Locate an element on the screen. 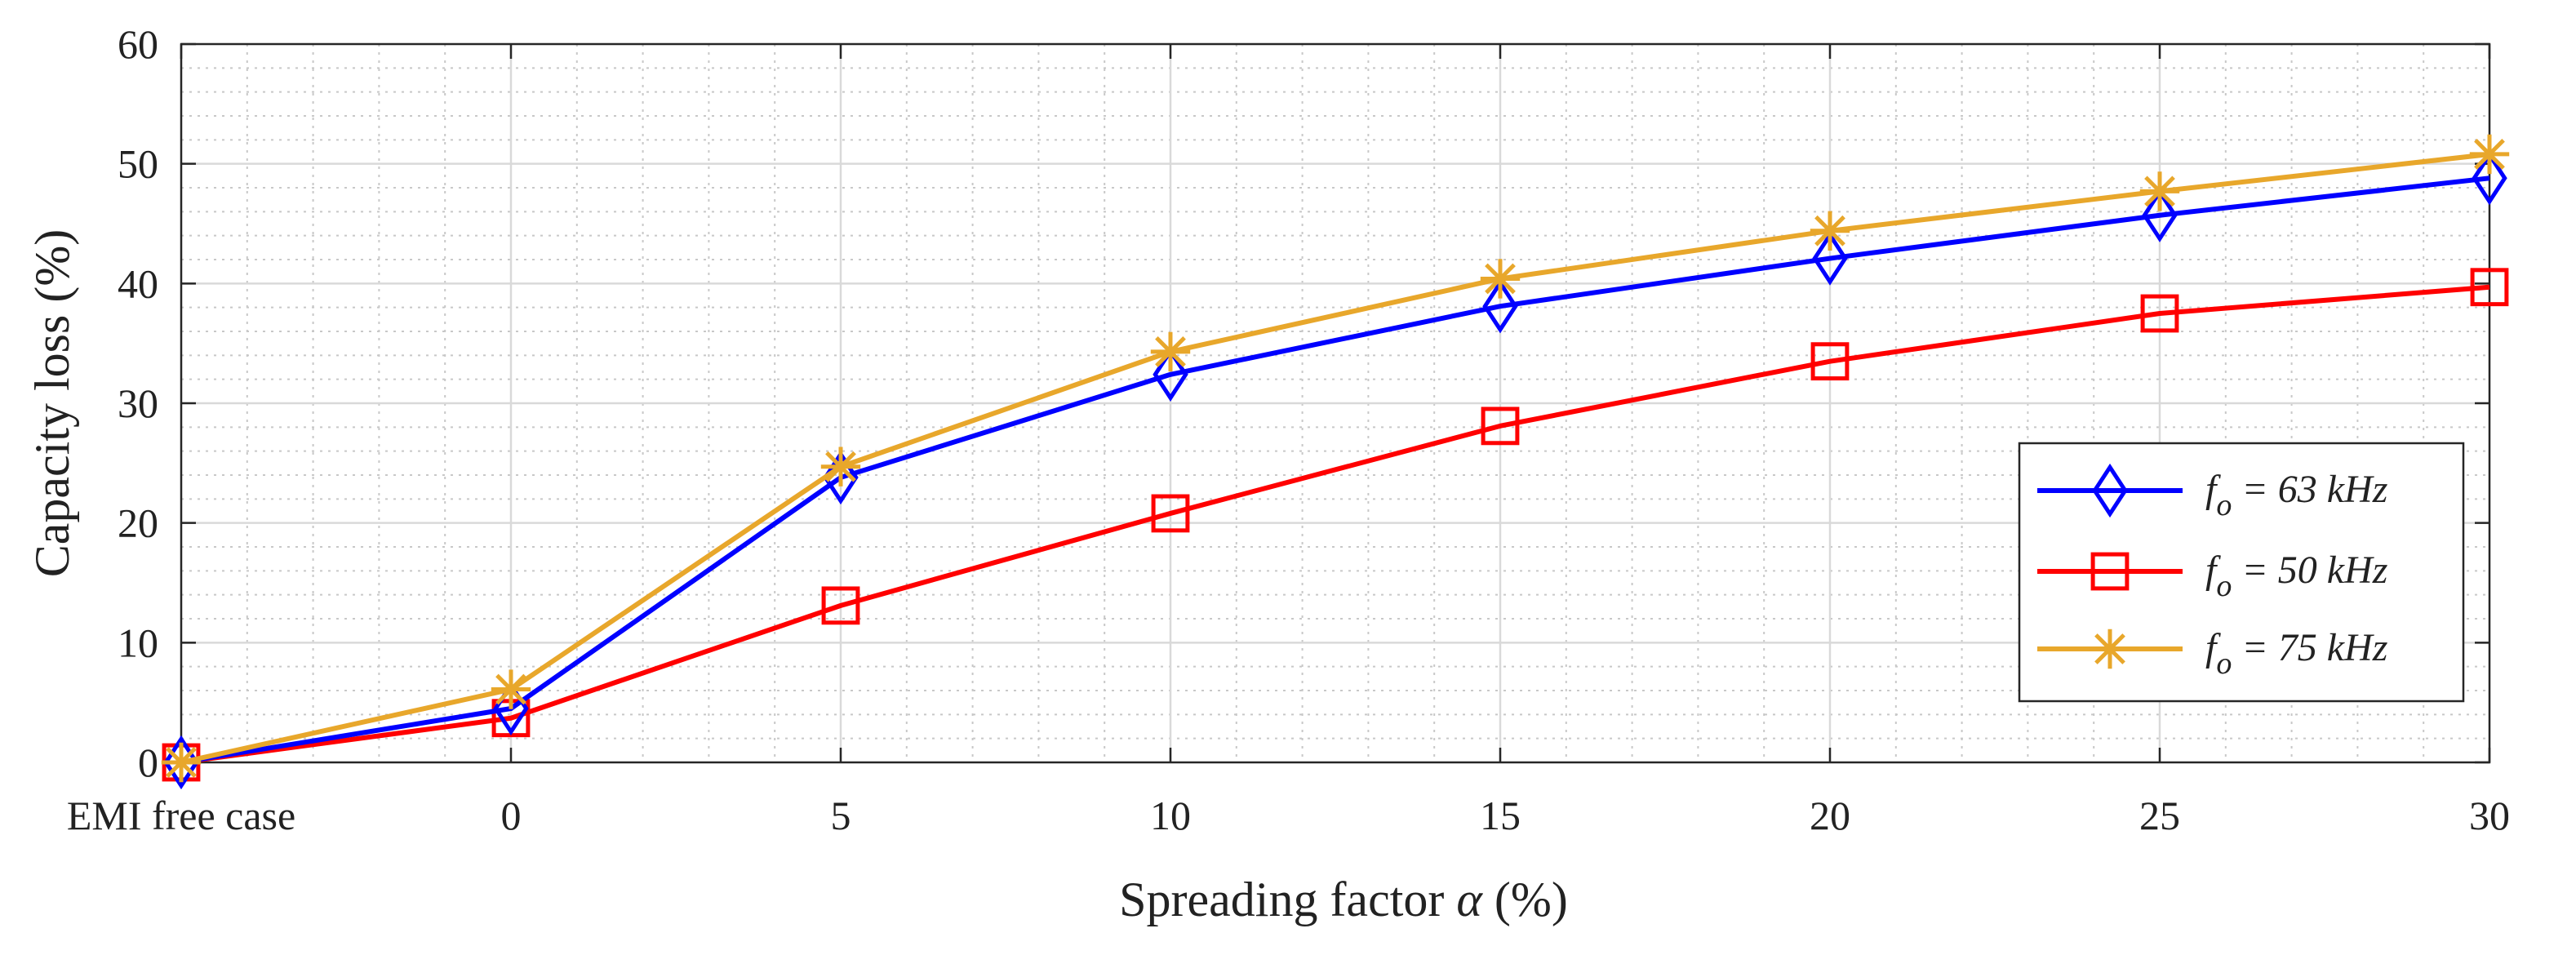  y-tick-label: 50 is located at coordinates (138, 164).